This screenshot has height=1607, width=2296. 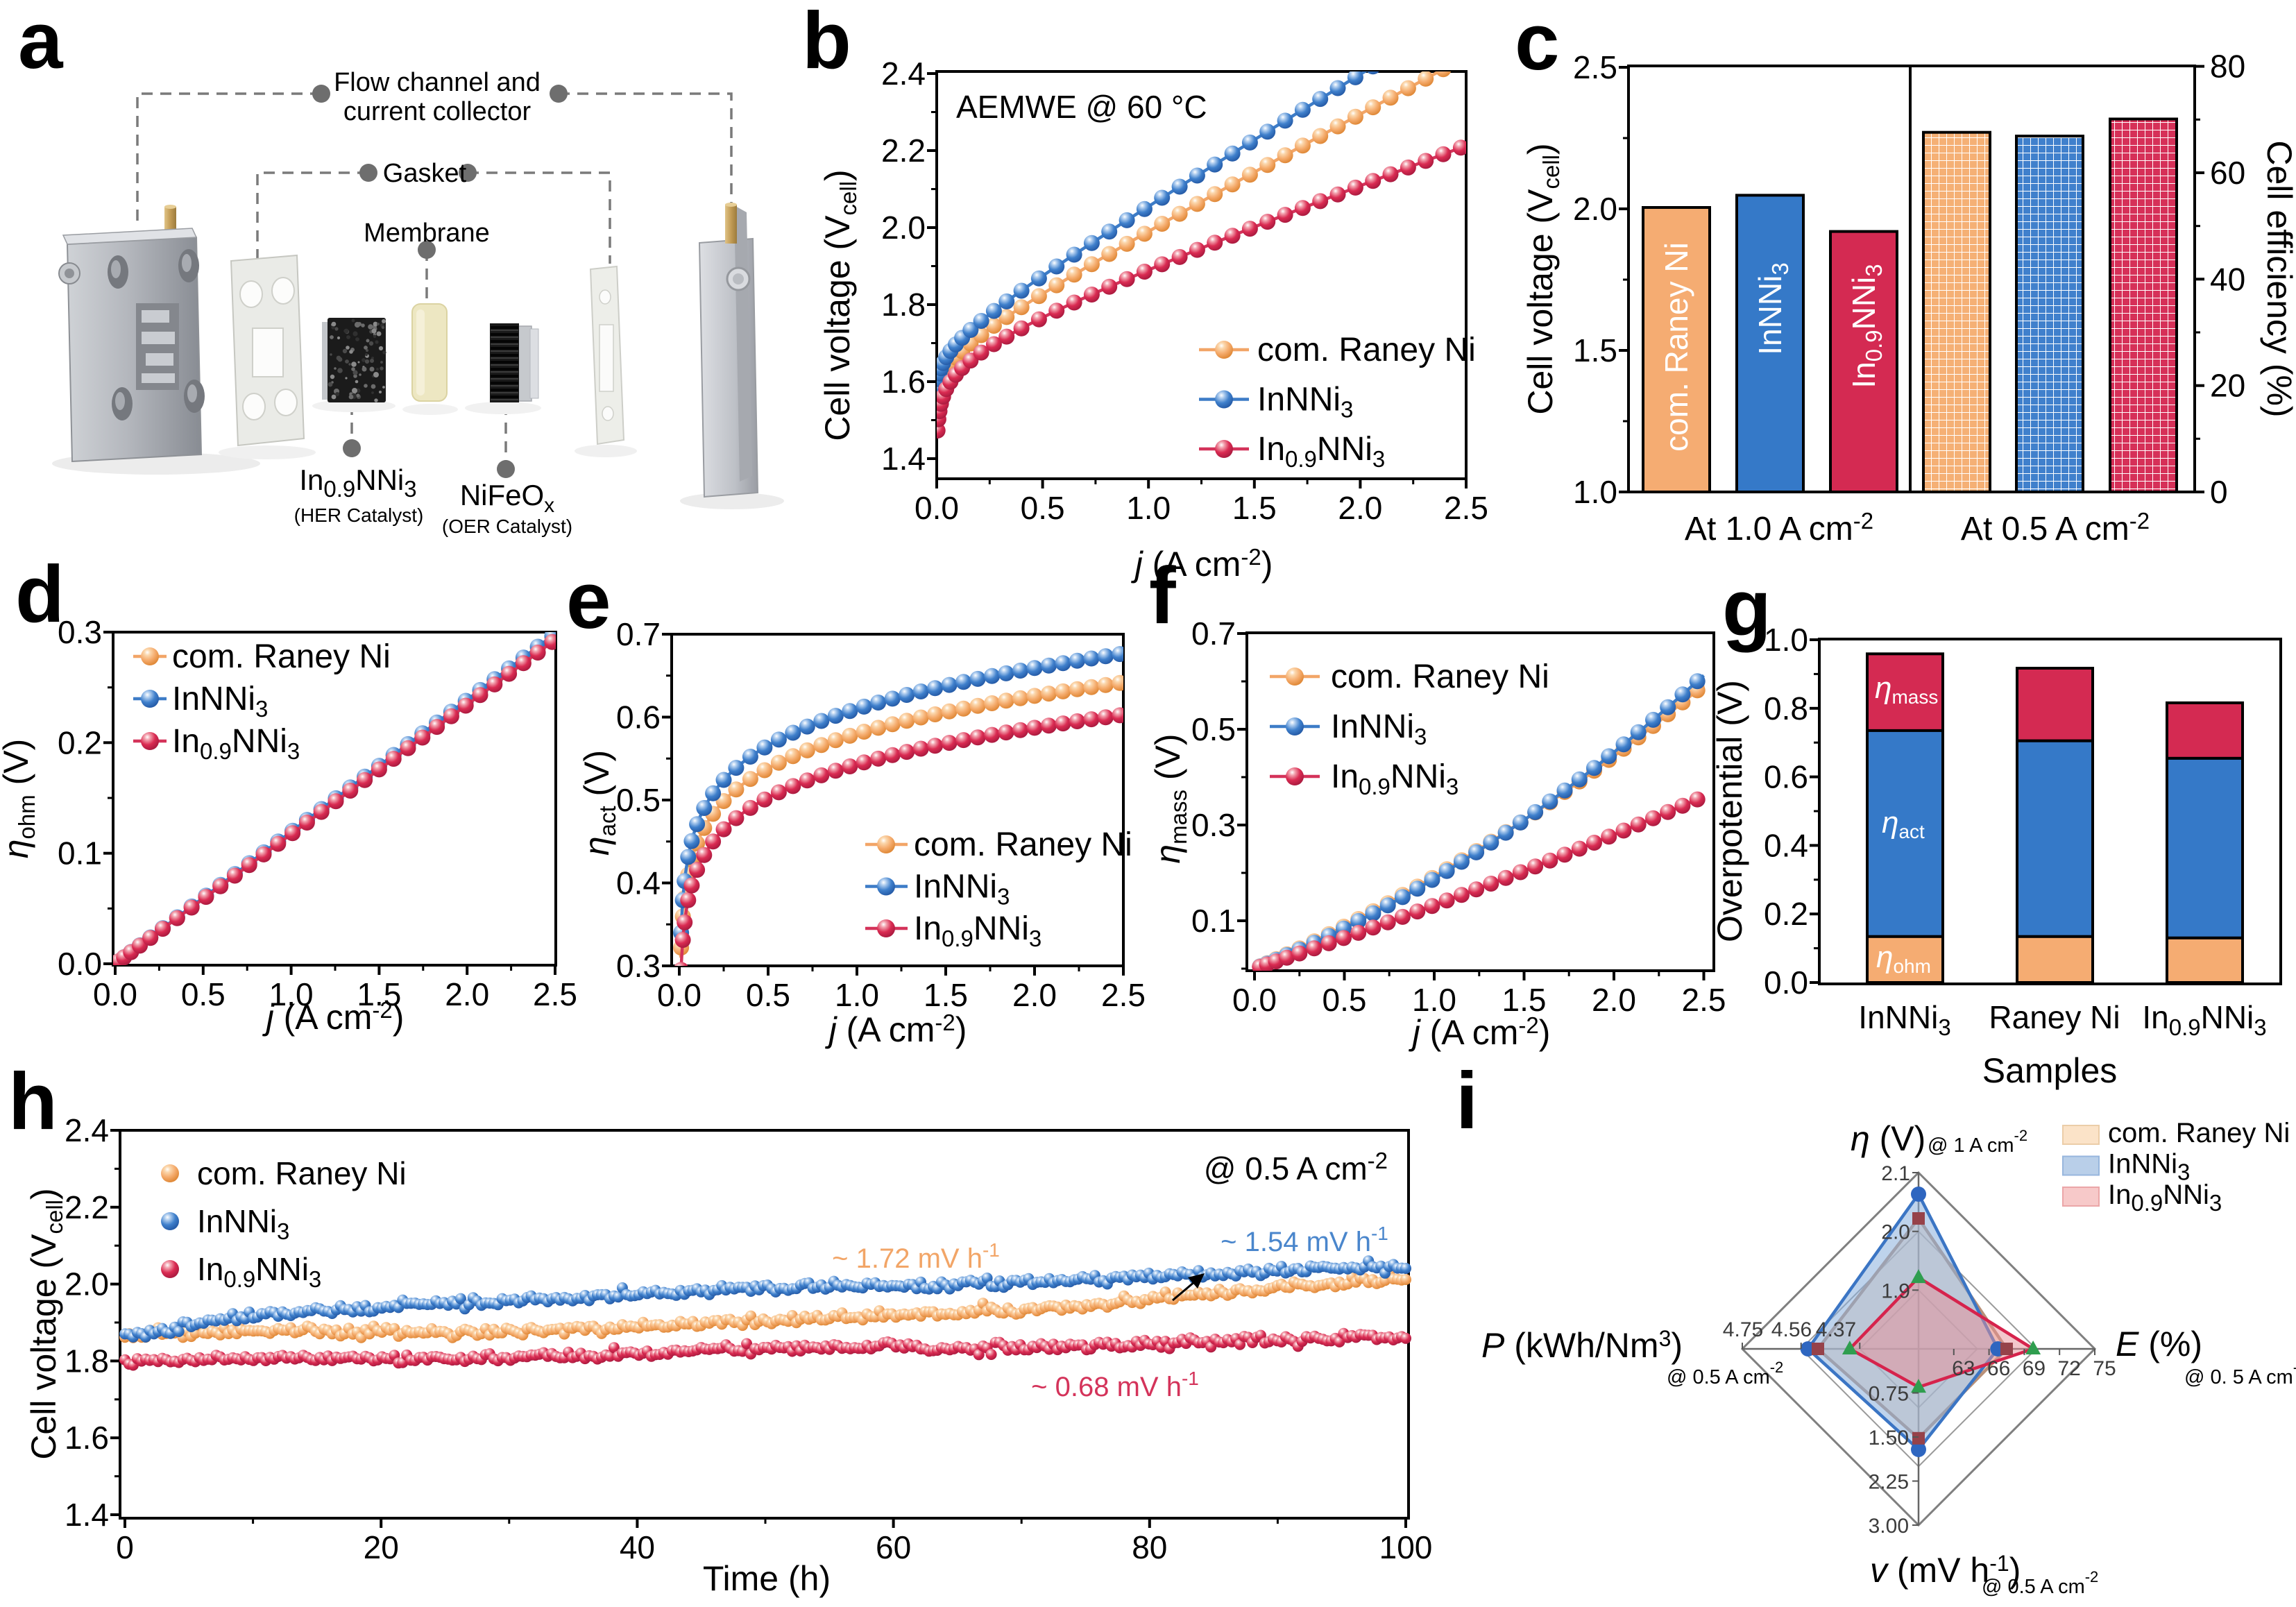 What do you see at coordinates (916, 1256) in the screenshot?
I see `svg-text: ~ 1.72 mV h-1` at bounding box center [916, 1256].